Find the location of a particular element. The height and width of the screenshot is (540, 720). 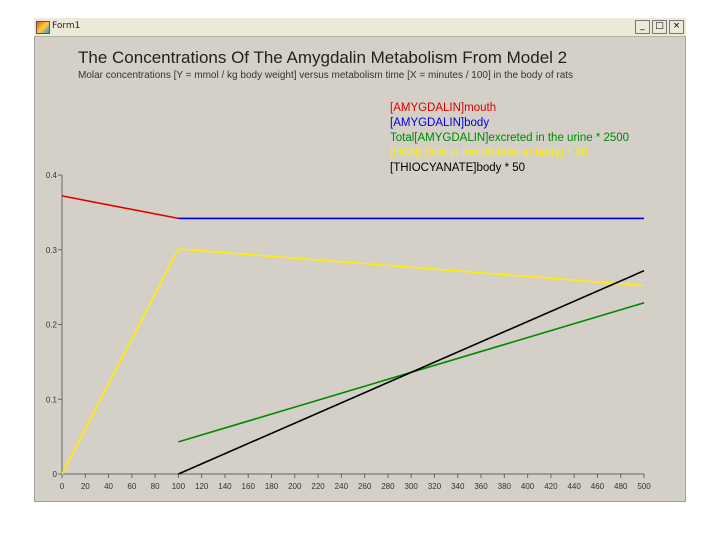

maximize-button: □ is located at coordinates (659, 27).